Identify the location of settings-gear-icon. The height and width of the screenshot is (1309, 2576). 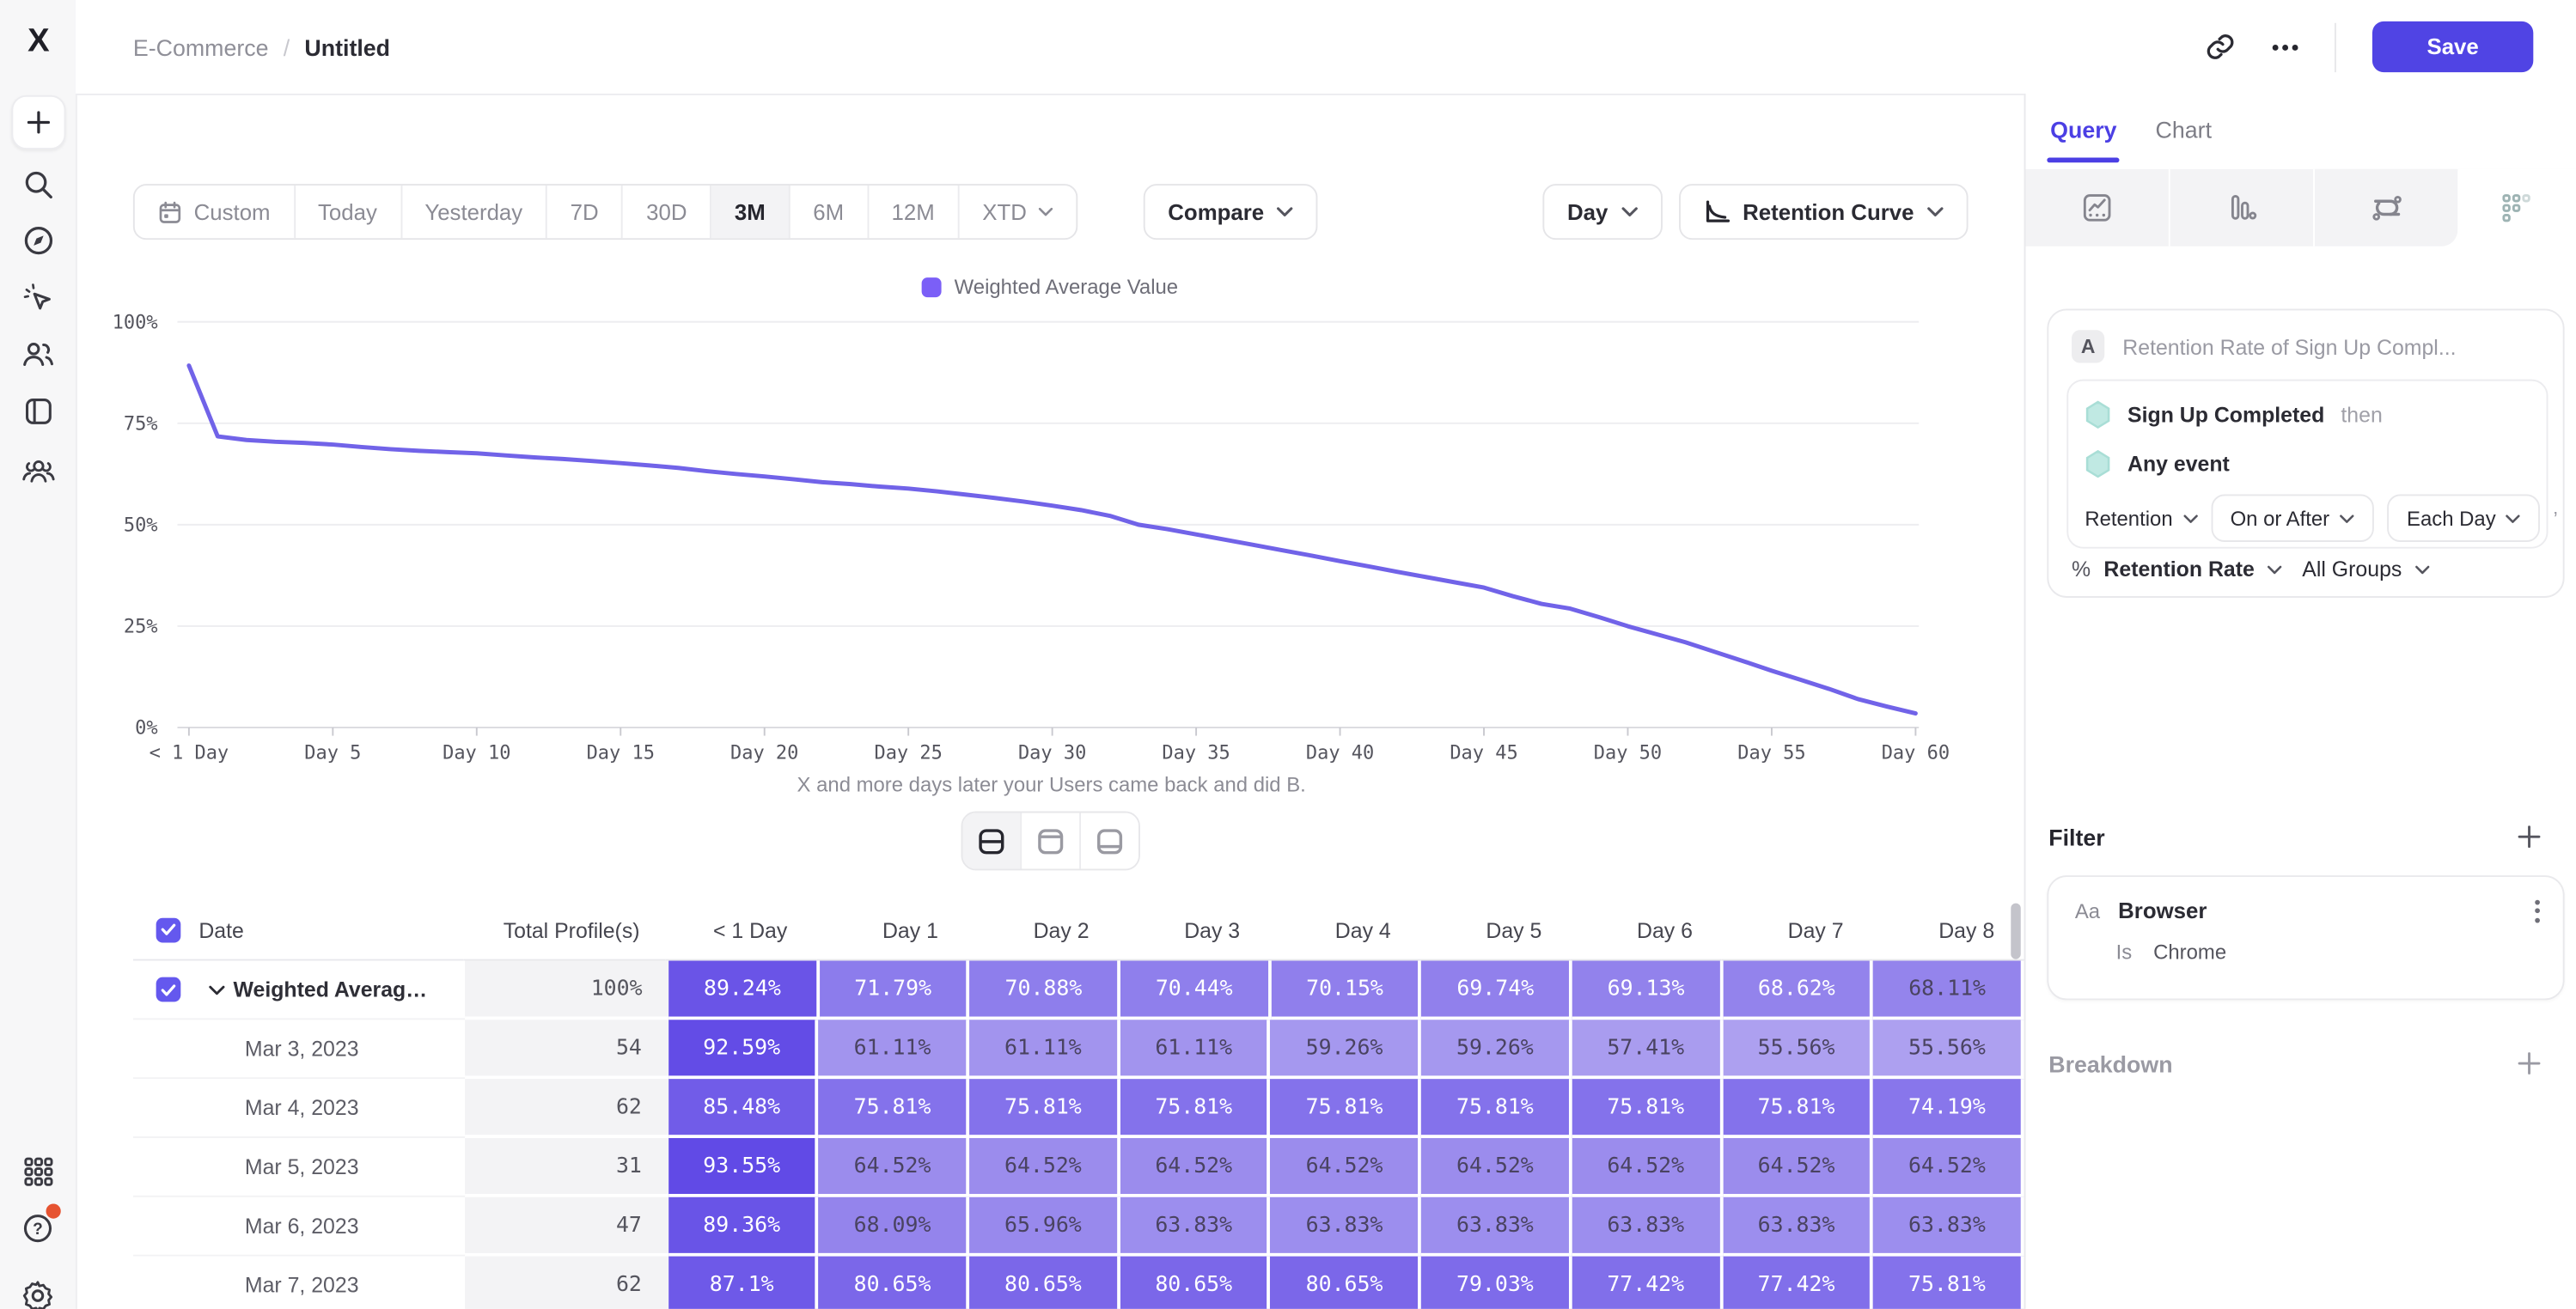
(37, 1290).